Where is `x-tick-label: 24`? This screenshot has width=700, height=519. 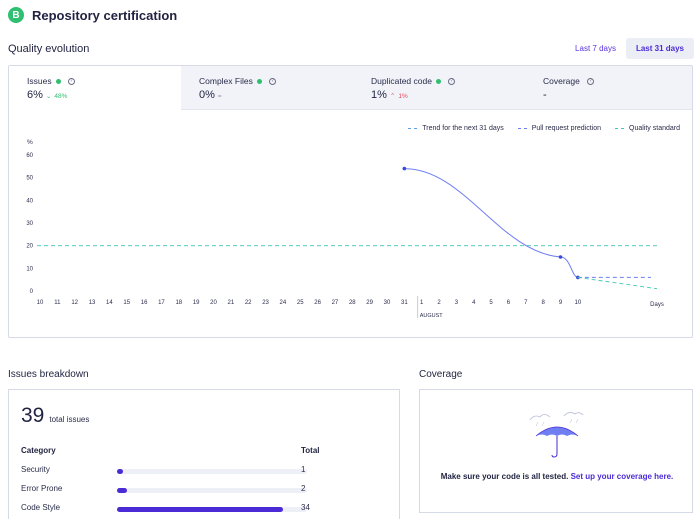
x-tick-label: 24 is located at coordinates (283, 303).